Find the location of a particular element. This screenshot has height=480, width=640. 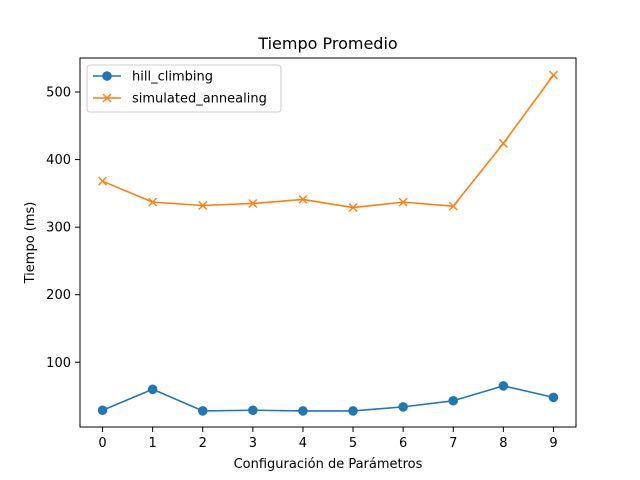

x-tick-label: 3 is located at coordinates (253, 443).